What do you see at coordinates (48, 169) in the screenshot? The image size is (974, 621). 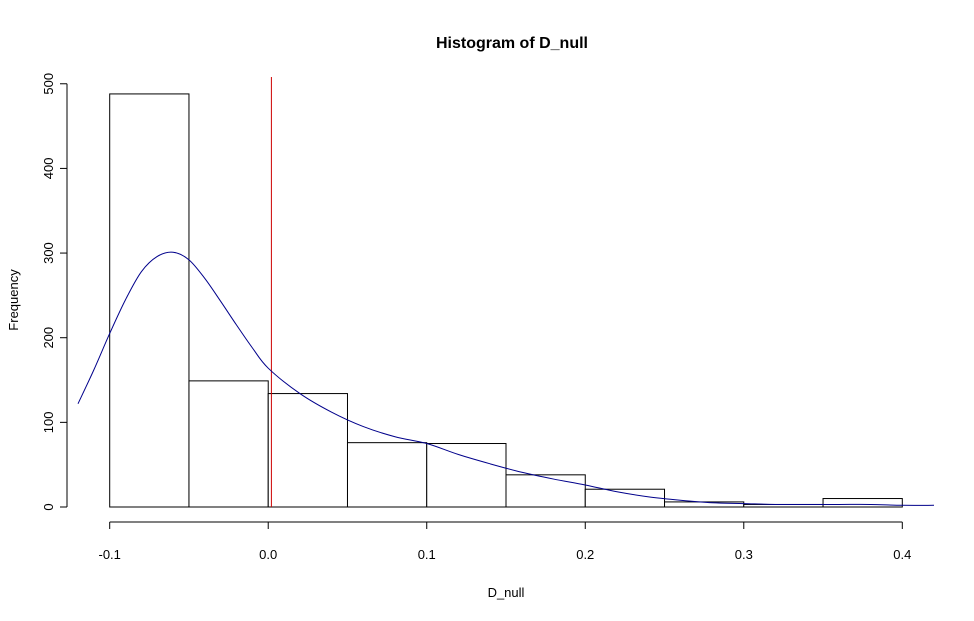 I see `y-tick-label-4: 400` at bounding box center [48, 169].